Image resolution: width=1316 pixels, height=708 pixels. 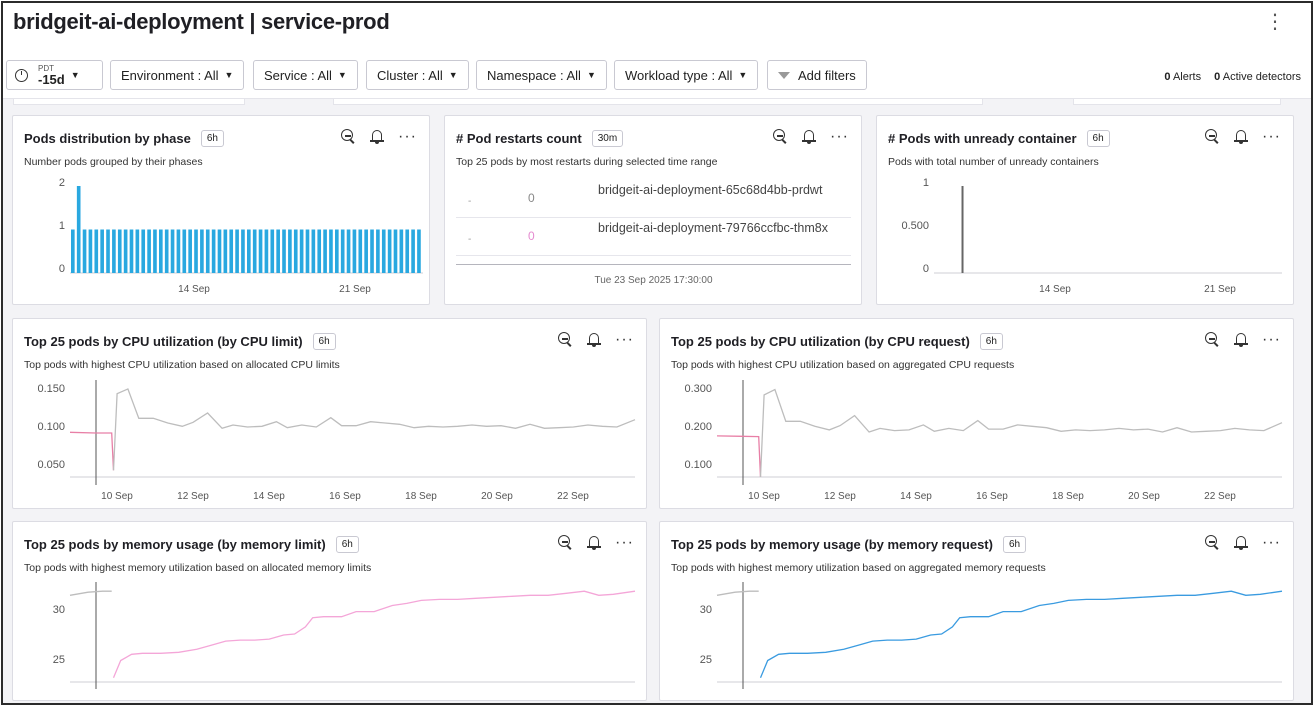 What do you see at coordinates (657, 27) in the screenshot?
I see `header: bridgeit-ai-deployment | service-prod ⋮` at bounding box center [657, 27].